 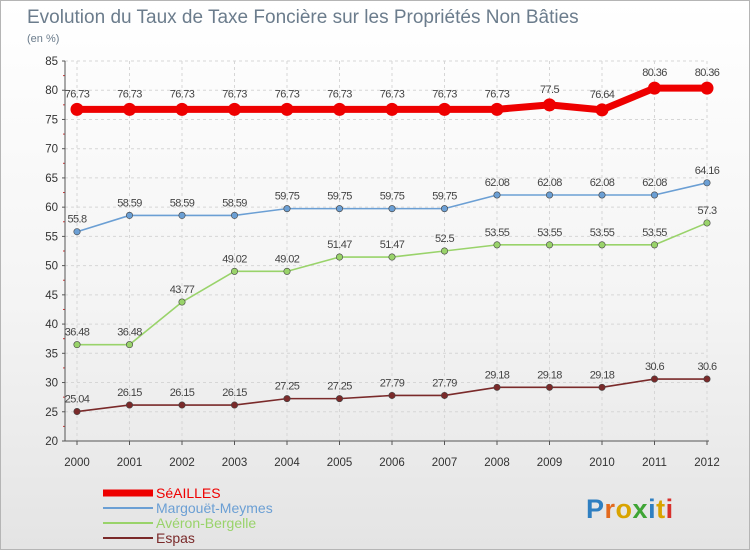 I want to click on y-tick-label: 80, so click(x=51, y=91).